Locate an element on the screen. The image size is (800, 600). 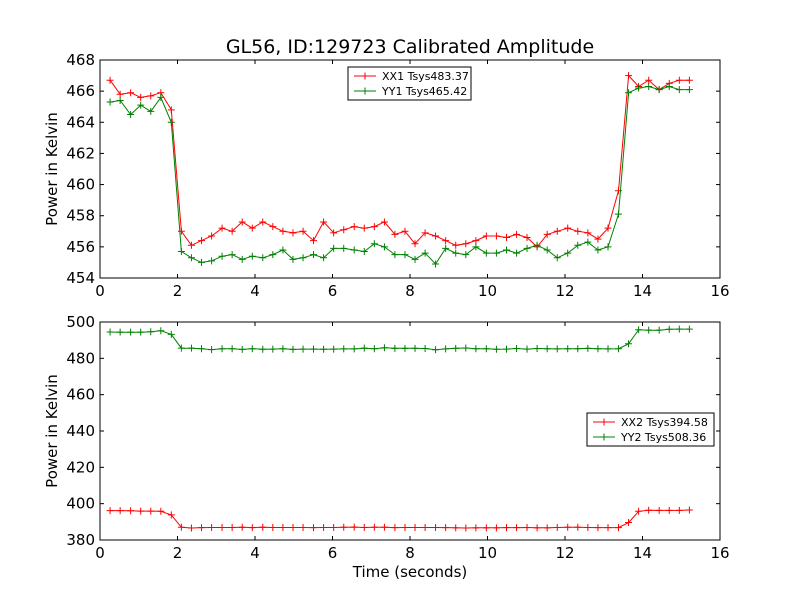
x-tick-label: 0 is located at coordinates (100, 553).